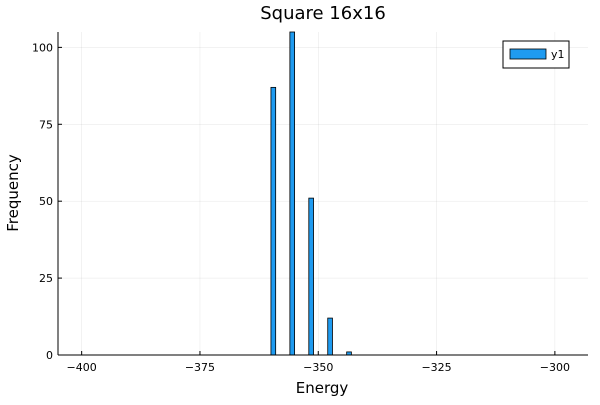 The width and height of the screenshot is (600, 405). I want to click on x-axis-label: Energy, so click(322, 388).